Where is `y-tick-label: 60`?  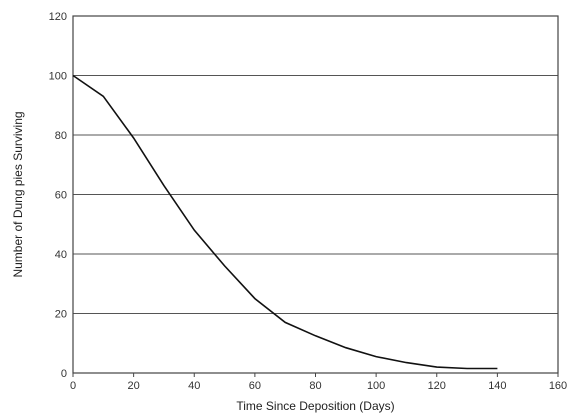 y-tick-label: 60 is located at coordinates (61, 196).